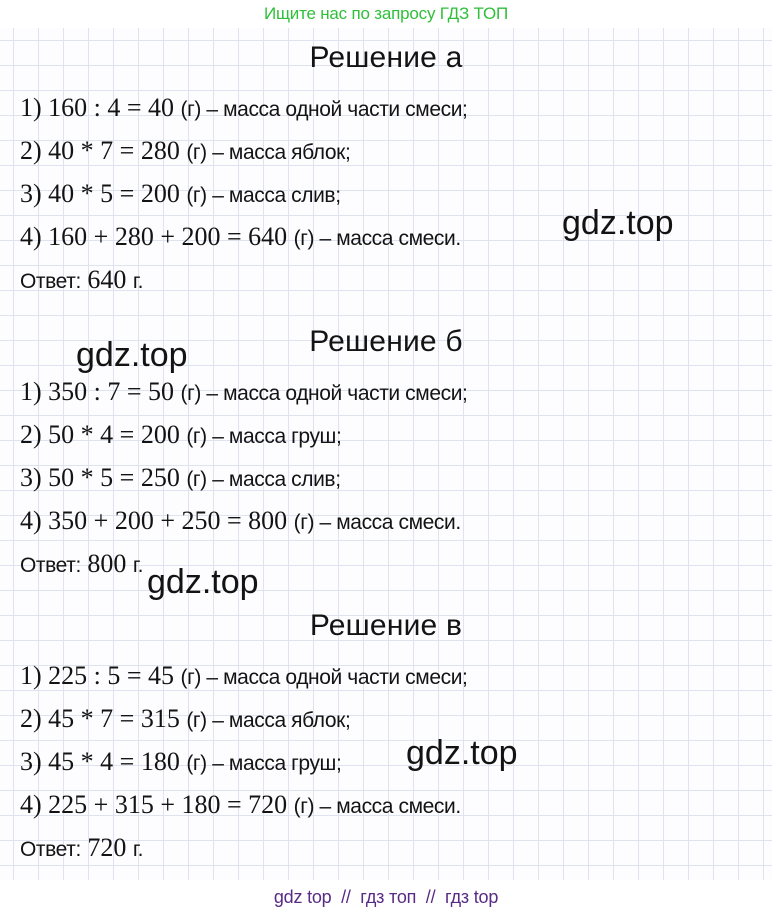  I want to click on solution-step: 2) 50 * 4 = 200 (г) – масса груш;, so click(386, 435).